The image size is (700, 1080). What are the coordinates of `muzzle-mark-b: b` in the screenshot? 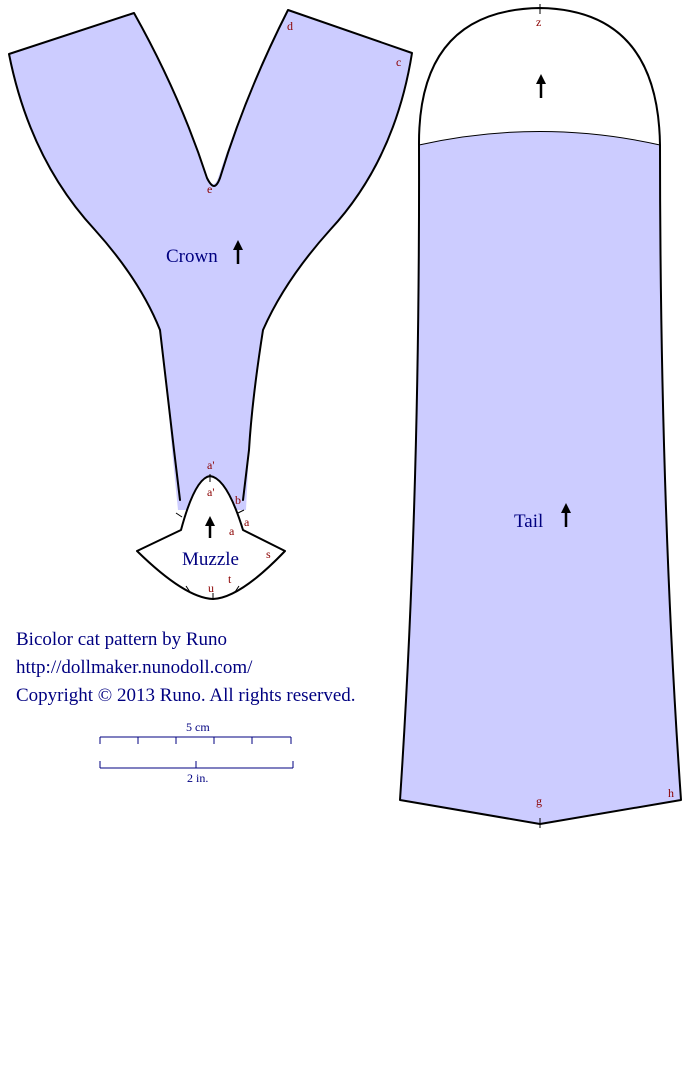 It's located at (238, 500).